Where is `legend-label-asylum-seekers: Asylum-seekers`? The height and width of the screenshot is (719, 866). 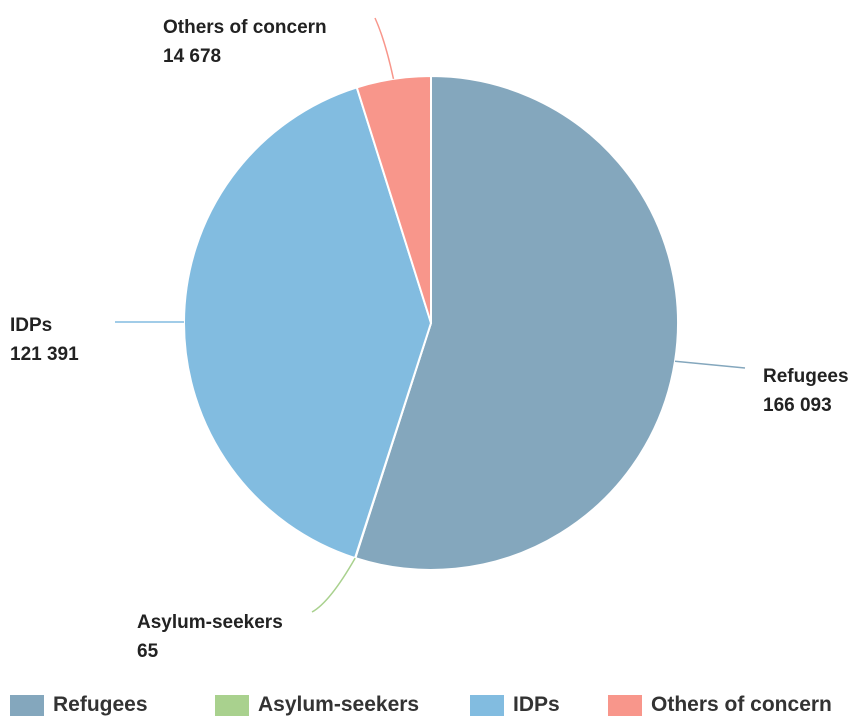
legend-label-asylum-seekers: Asylum-seekers is located at coordinates (339, 704).